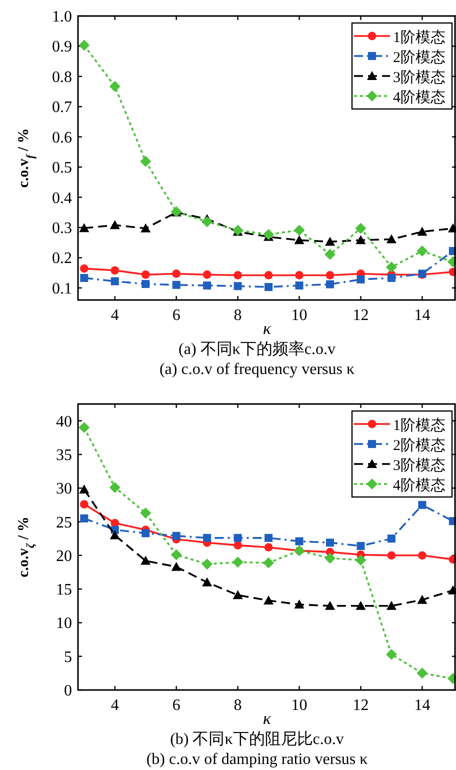 Image resolution: width=456 pixels, height=770 pixels. What do you see at coordinates (64, 590) in the screenshot?
I see `y-tick-label: 15` at bounding box center [64, 590].